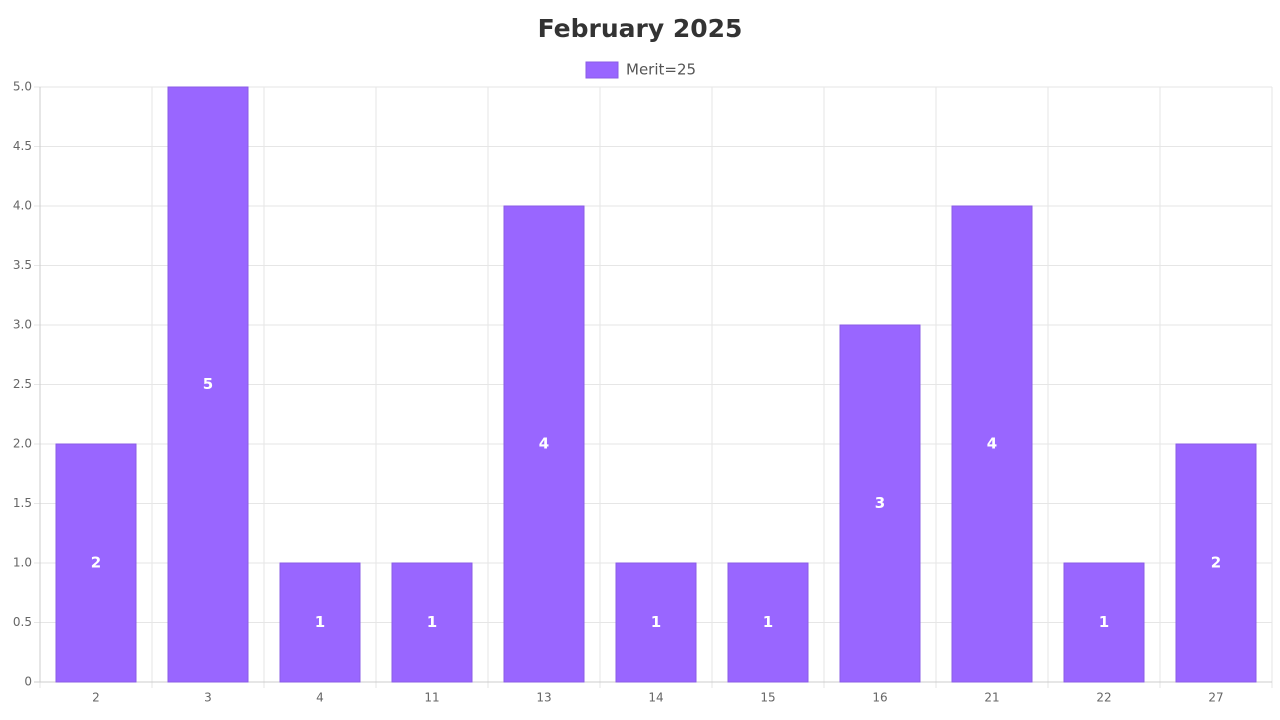  What do you see at coordinates (22, 503) in the screenshot?
I see `y-tick-label: 1.5` at bounding box center [22, 503].